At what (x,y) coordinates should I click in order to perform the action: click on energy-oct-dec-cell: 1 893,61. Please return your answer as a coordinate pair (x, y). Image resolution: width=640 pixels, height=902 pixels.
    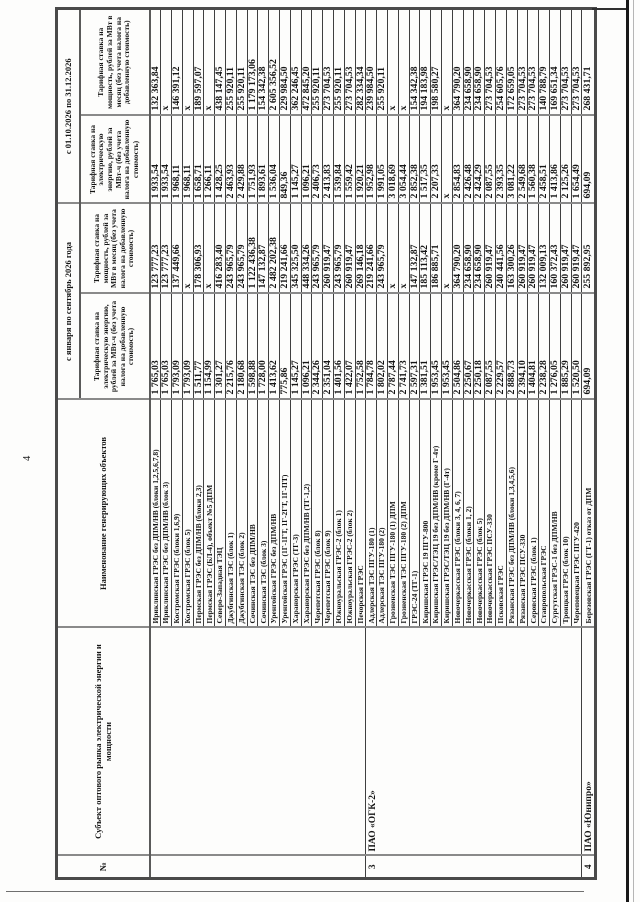
    Looking at the image, I should click on (263, 159).